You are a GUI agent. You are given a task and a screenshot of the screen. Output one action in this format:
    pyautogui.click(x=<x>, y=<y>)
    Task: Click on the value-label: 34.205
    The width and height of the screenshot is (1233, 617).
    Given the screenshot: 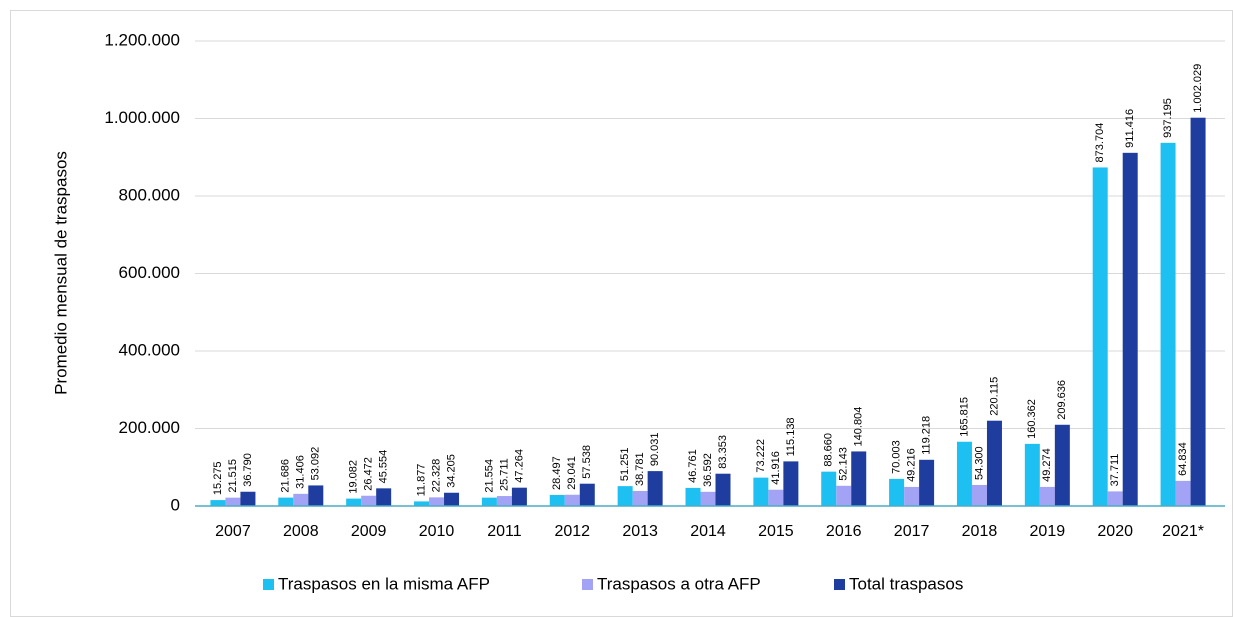 What is the action you would take?
    pyautogui.click(x=451, y=471)
    